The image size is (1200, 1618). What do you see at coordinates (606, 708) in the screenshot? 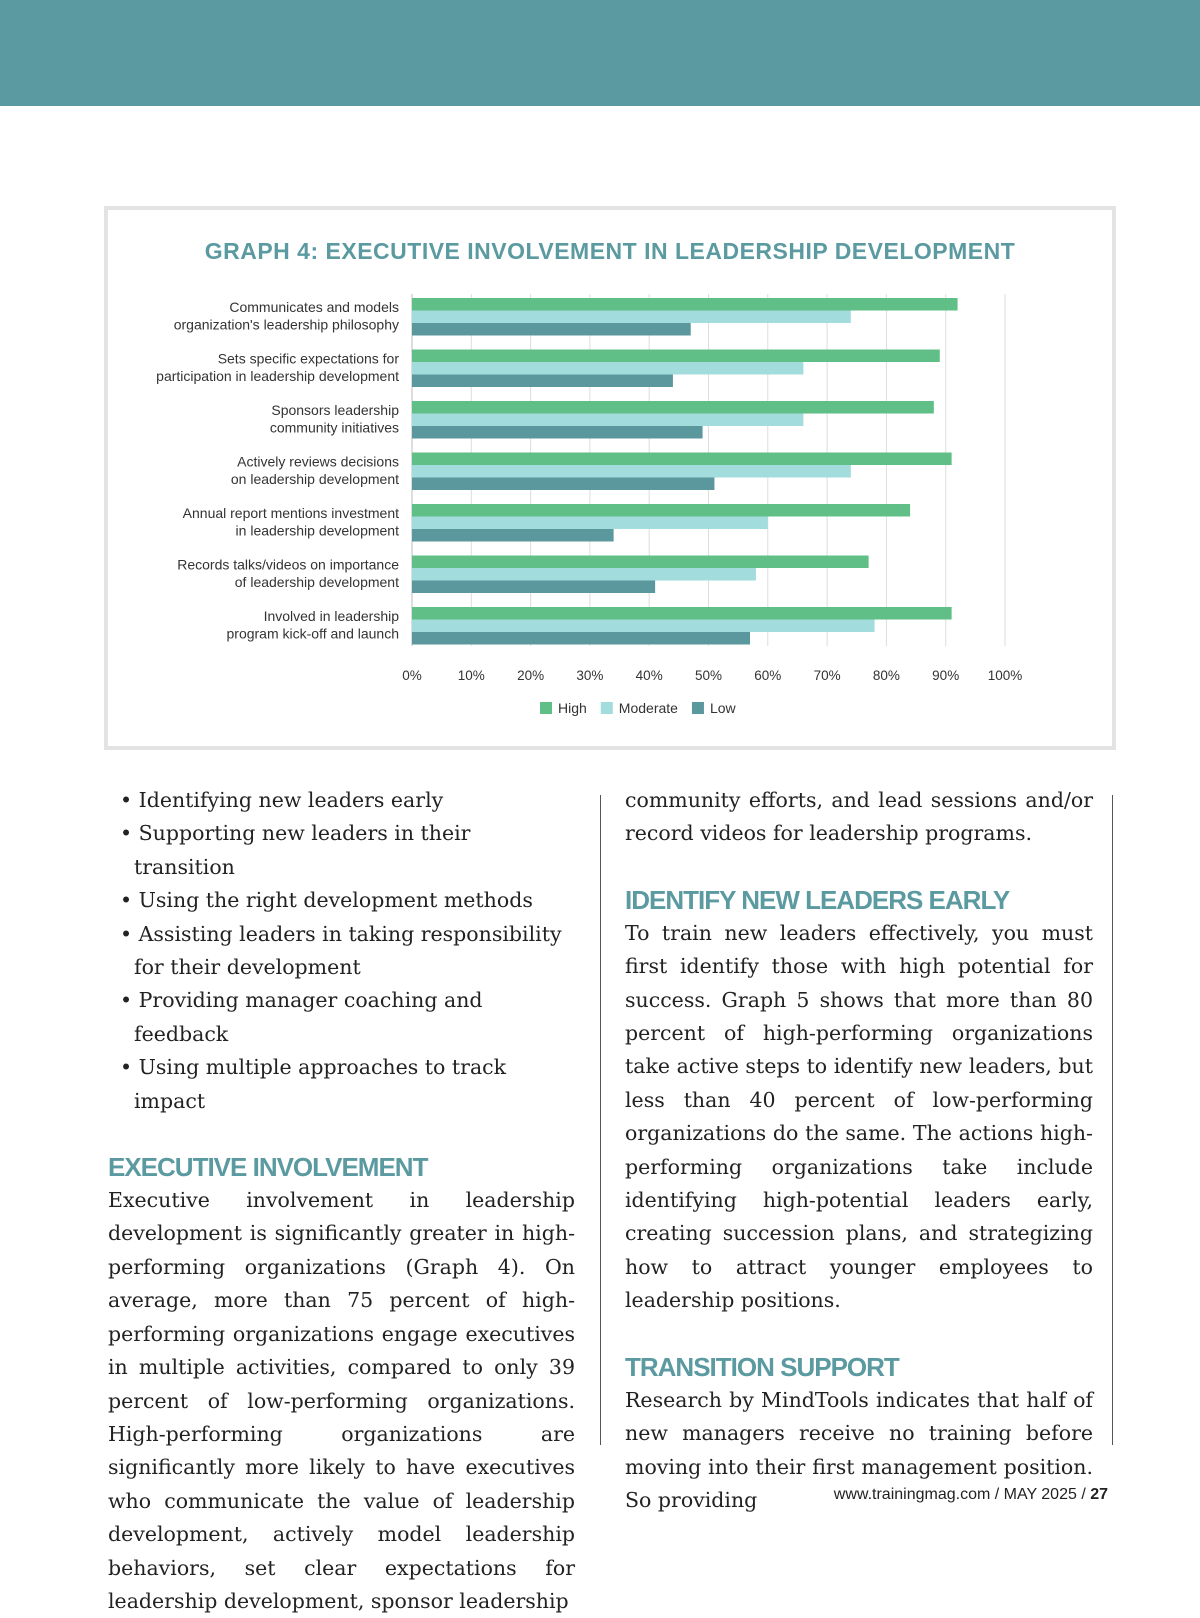
I see `legend-swatch-moderate` at bounding box center [606, 708].